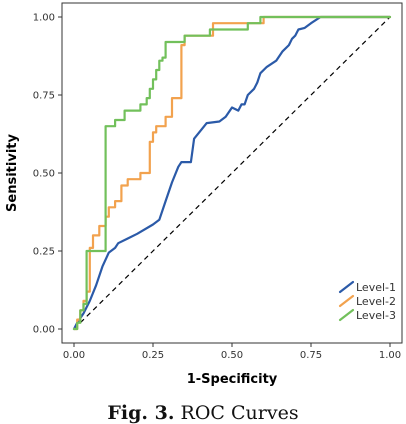 Image resolution: width=406 pixels, height=424 pixels. I want to click on x-tick-label: 0.25, so click(153, 355).